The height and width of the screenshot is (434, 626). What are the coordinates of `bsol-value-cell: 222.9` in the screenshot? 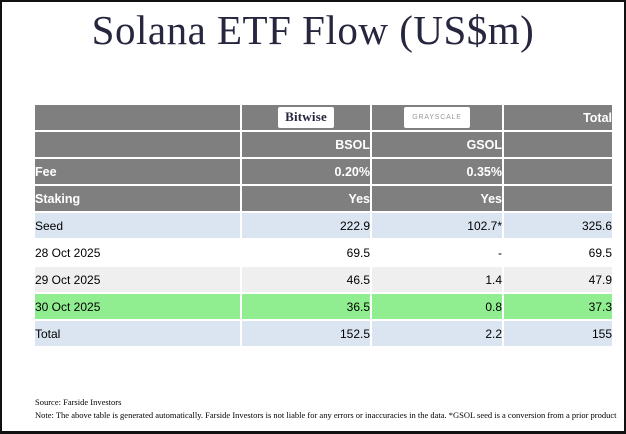 It's located at (306, 225).